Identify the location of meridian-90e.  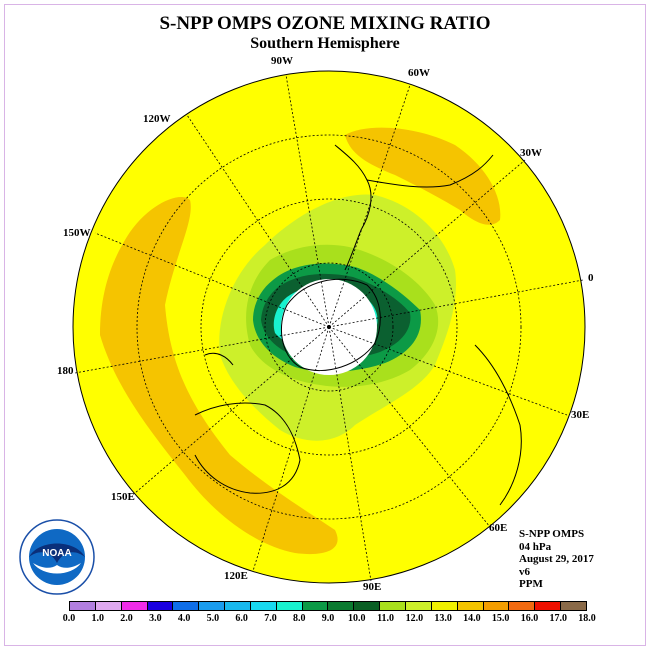
(350, 454).